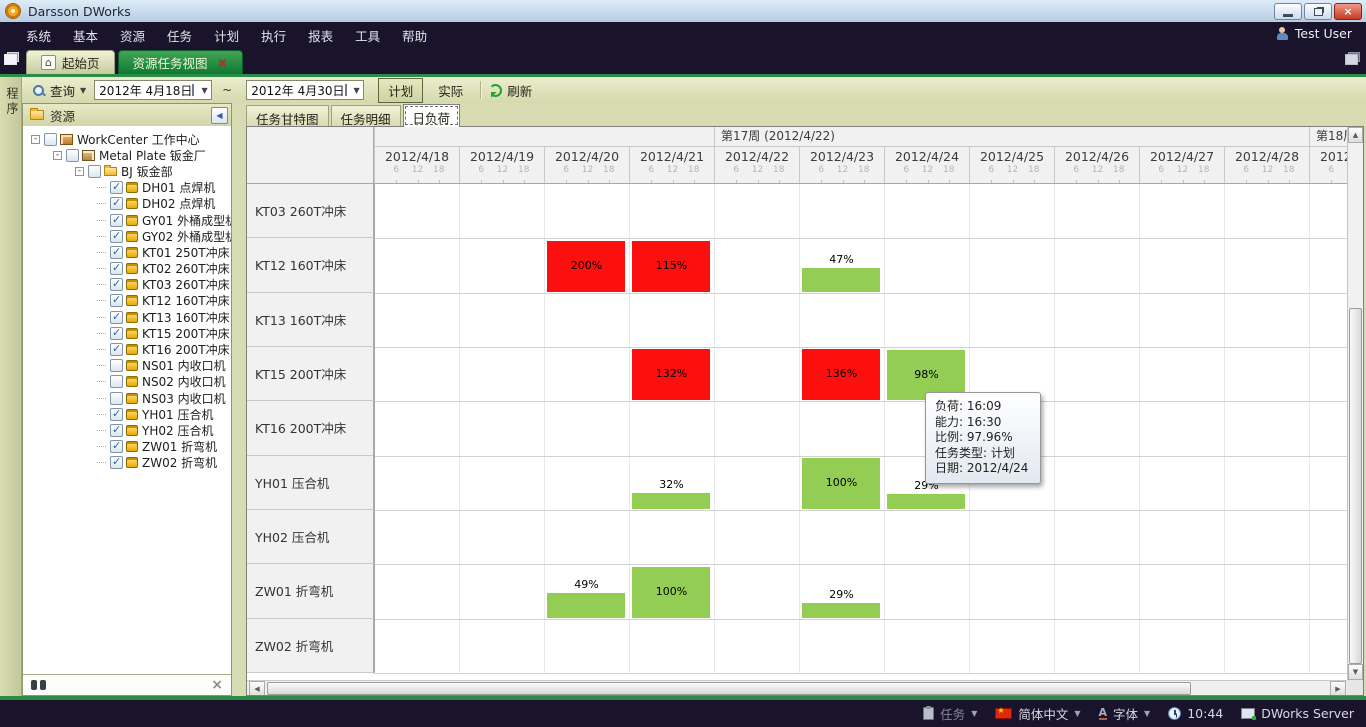 The height and width of the screenshot is (727, 1366). What do you see at coordinates (127, 398) in the screenshot?
I see `tree-node: NS03 内收口机` at bounding box center [127, 398].